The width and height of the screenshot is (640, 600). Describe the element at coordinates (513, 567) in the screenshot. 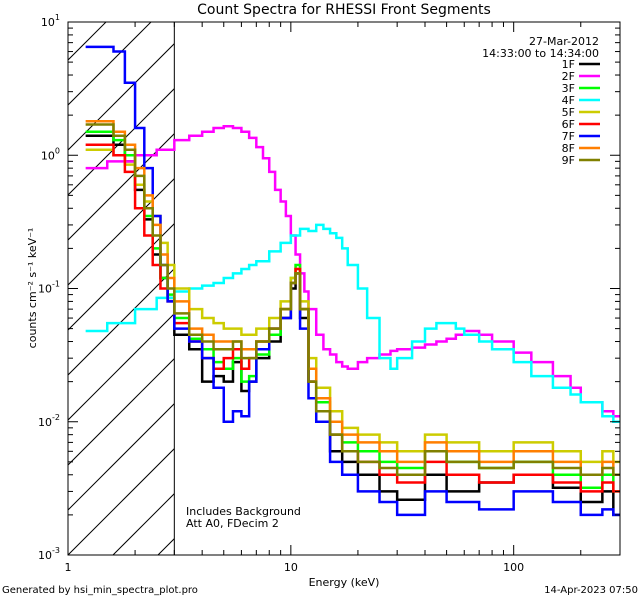

I see `x-tick-label: 100` at that location.